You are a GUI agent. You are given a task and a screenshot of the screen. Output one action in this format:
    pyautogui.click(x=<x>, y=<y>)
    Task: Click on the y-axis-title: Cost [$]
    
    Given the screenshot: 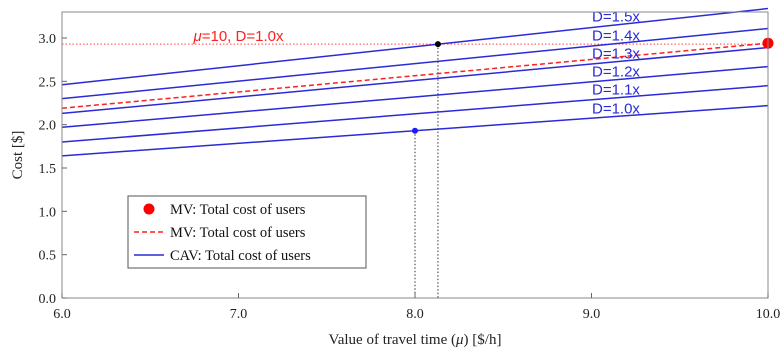 What is the action you would take?
    pyautogui.click(x=18, y=155)
    